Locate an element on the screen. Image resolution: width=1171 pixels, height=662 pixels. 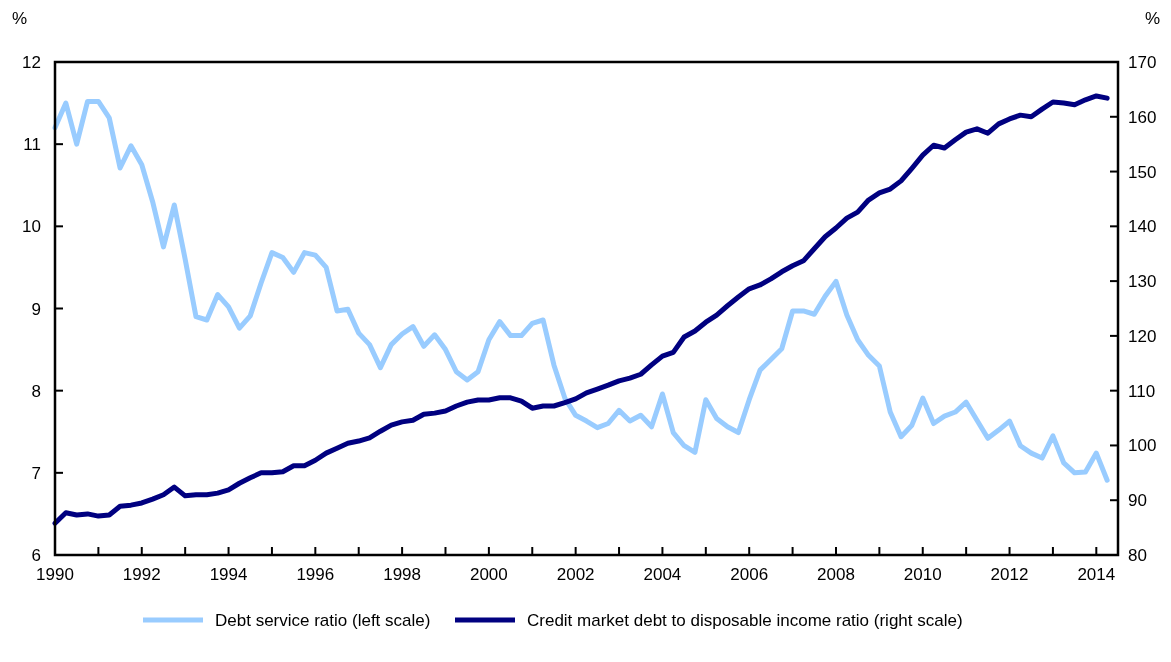
y2-axis-title: % is located at coordinates (1153, 18).